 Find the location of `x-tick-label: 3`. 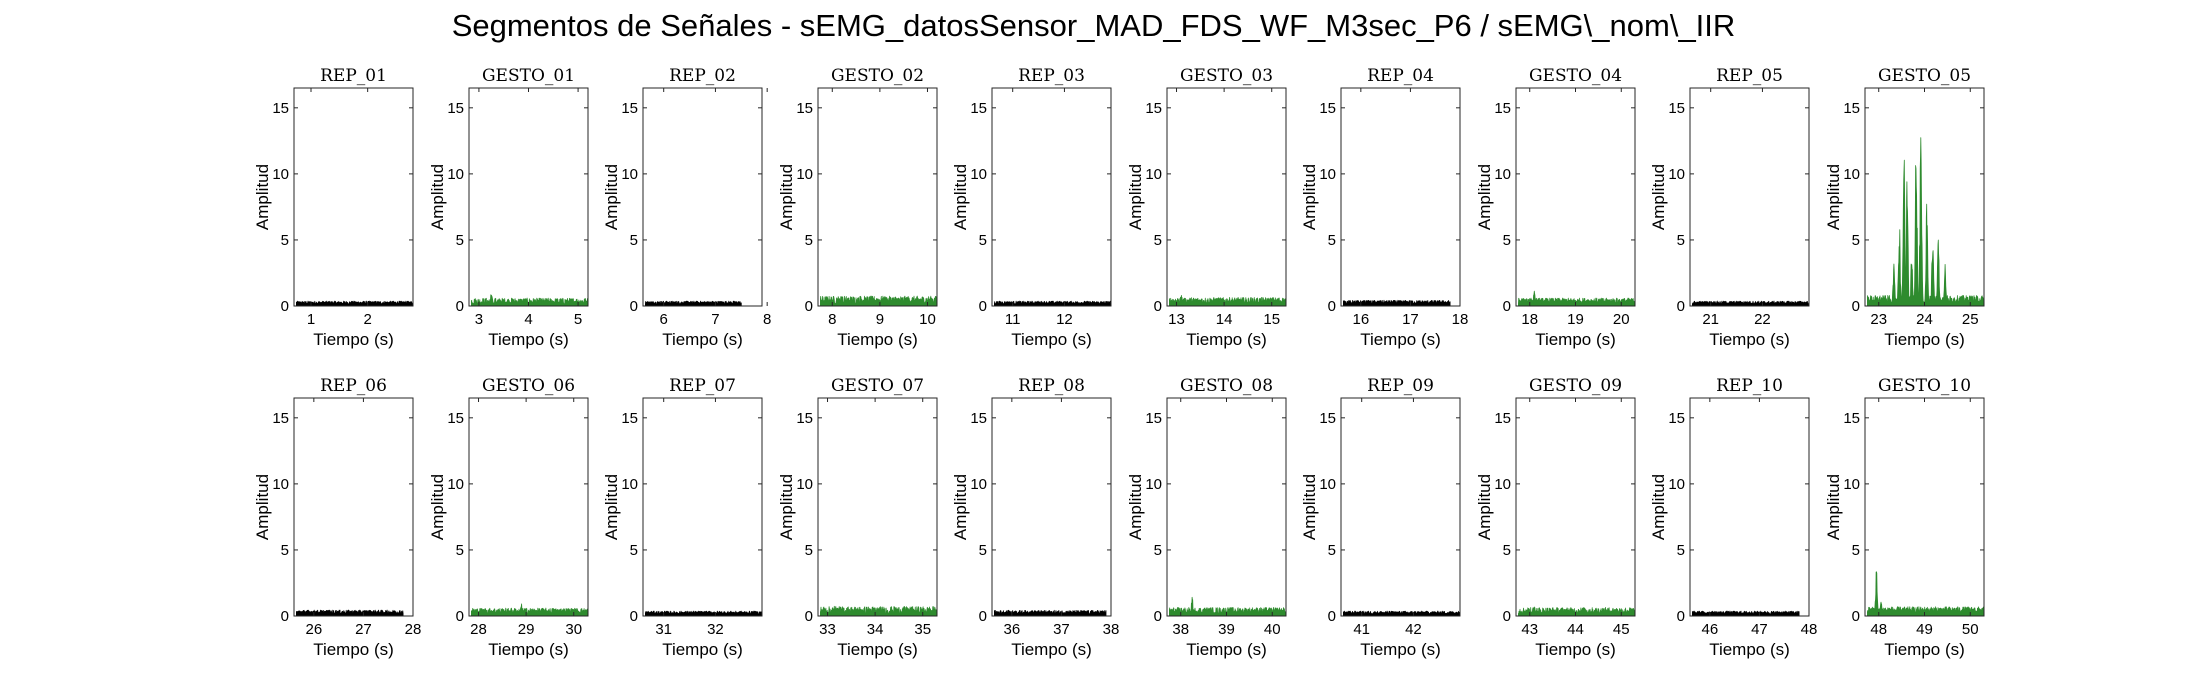

x-tick-label: 3 is located at coordinates (479, 319).